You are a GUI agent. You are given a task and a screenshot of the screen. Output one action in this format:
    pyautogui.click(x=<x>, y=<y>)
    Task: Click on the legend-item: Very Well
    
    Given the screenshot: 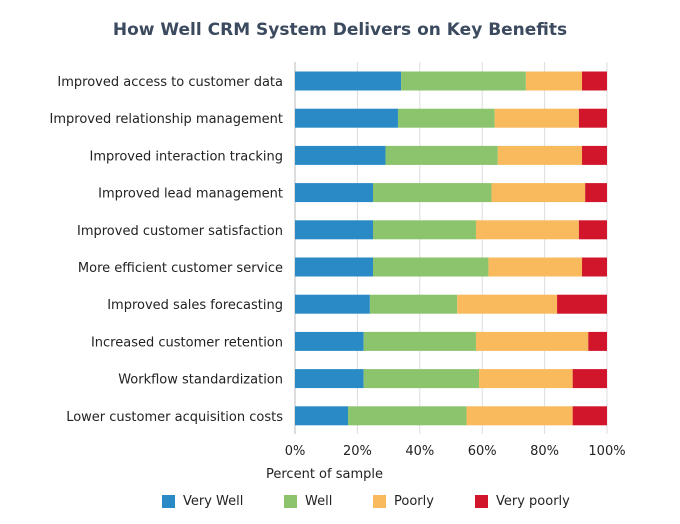 What is the action you would take?
    pyautogui.click(x=202, y=501)
    